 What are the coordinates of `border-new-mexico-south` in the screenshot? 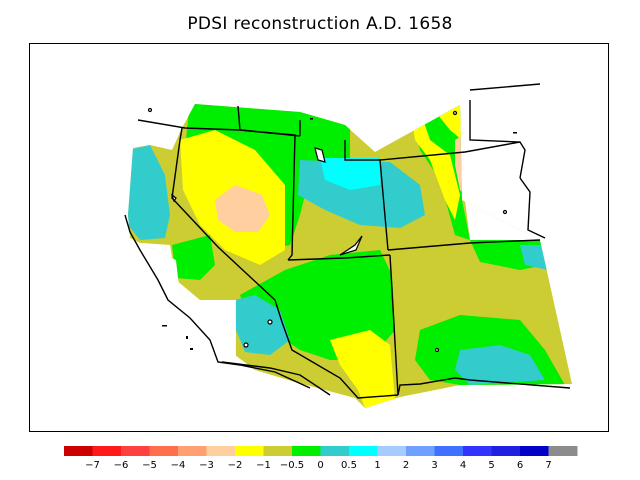 It's located at (484, 386).